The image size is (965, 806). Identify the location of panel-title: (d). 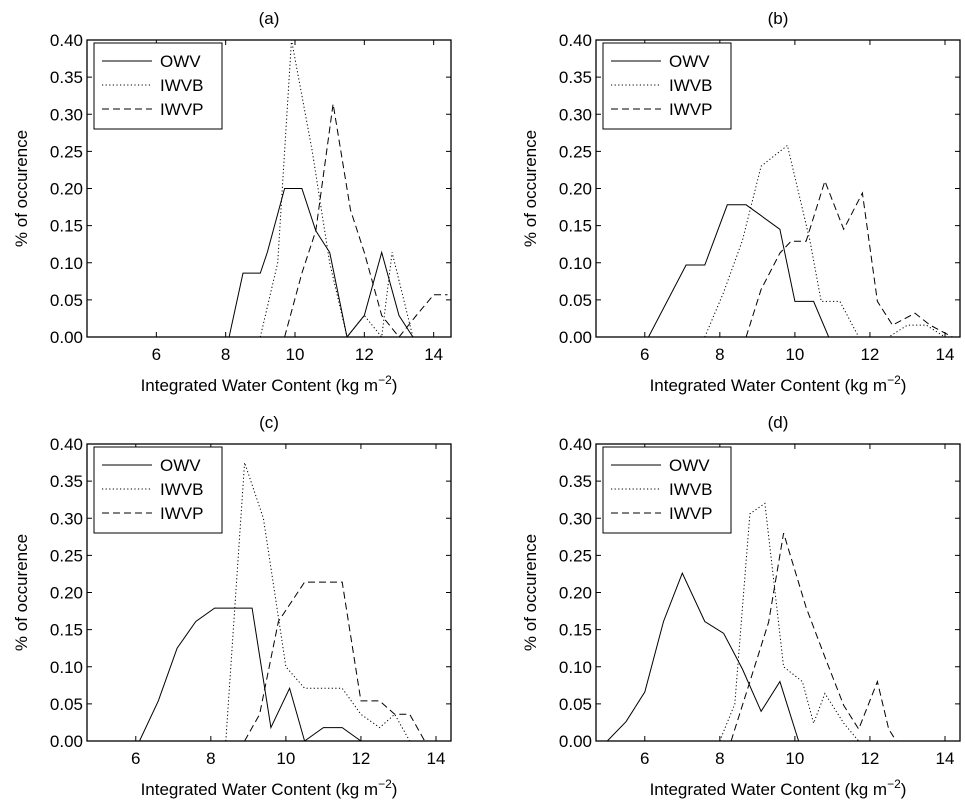
(778, 422).